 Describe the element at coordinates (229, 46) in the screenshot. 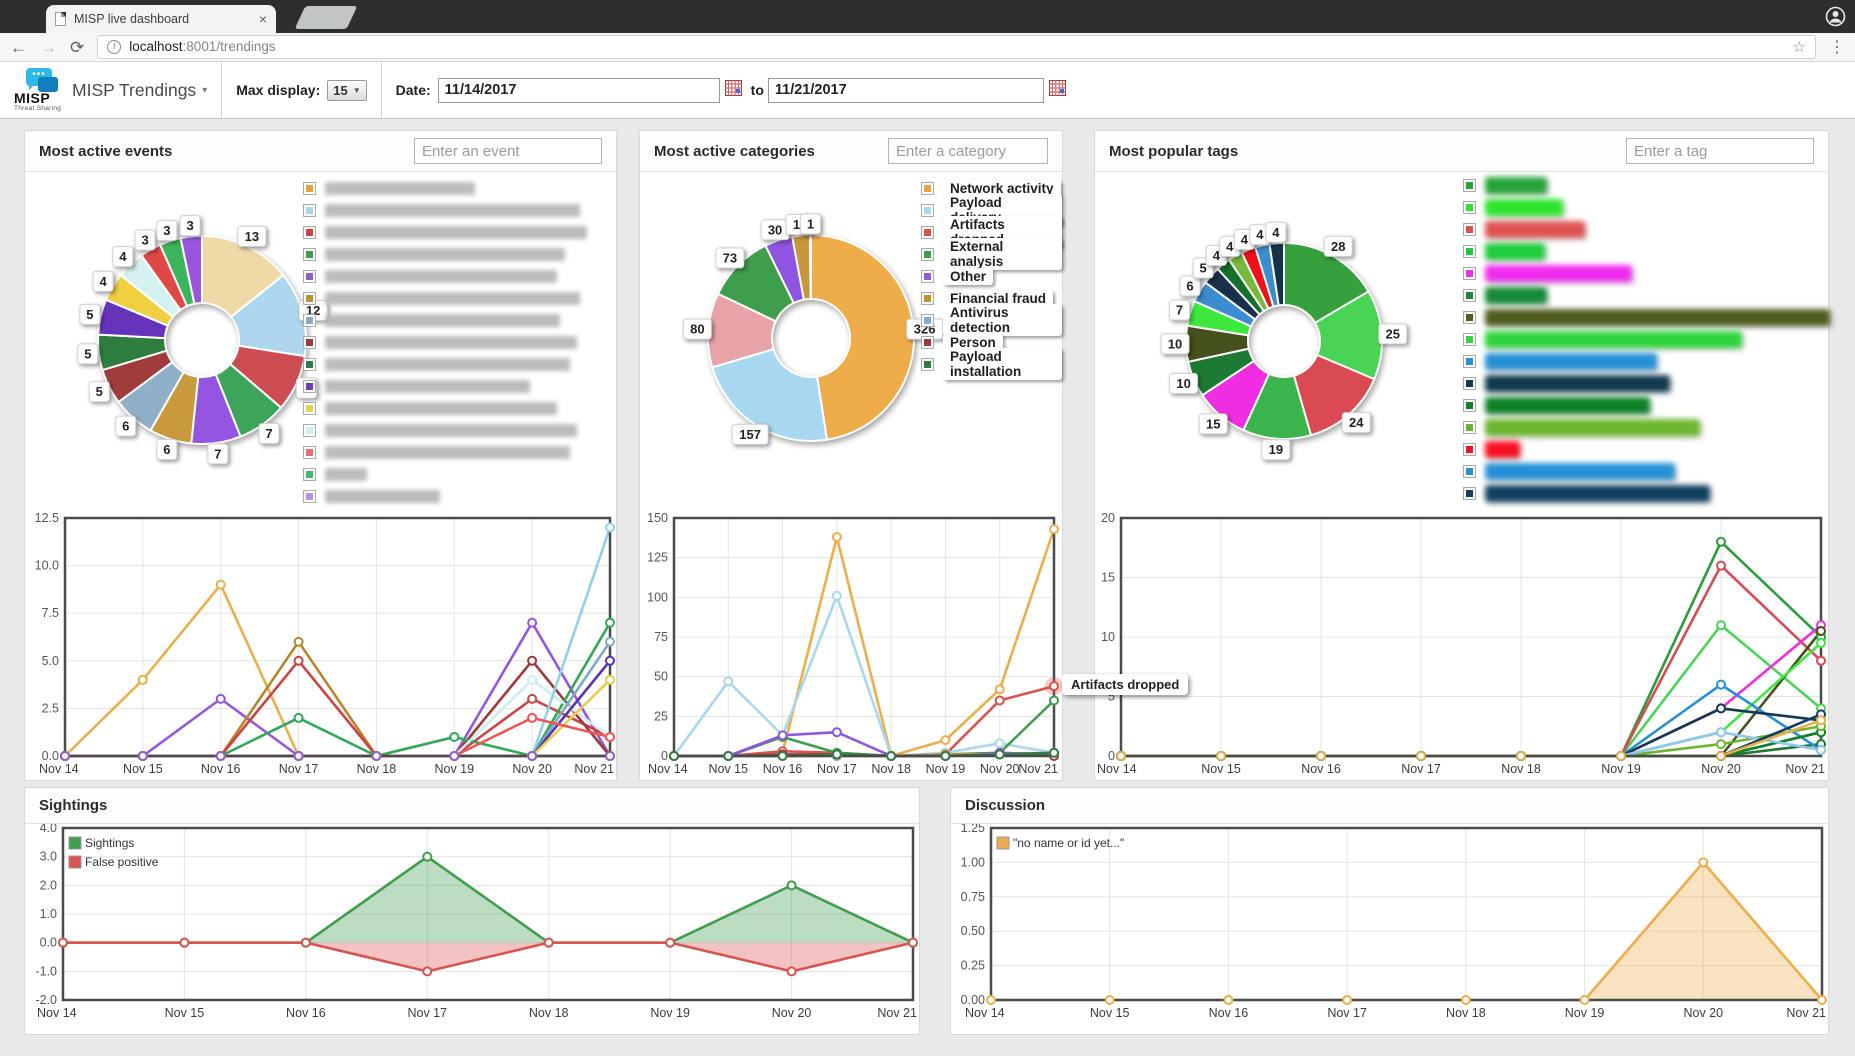

I see `url-path: :8001/trendings` at that location.